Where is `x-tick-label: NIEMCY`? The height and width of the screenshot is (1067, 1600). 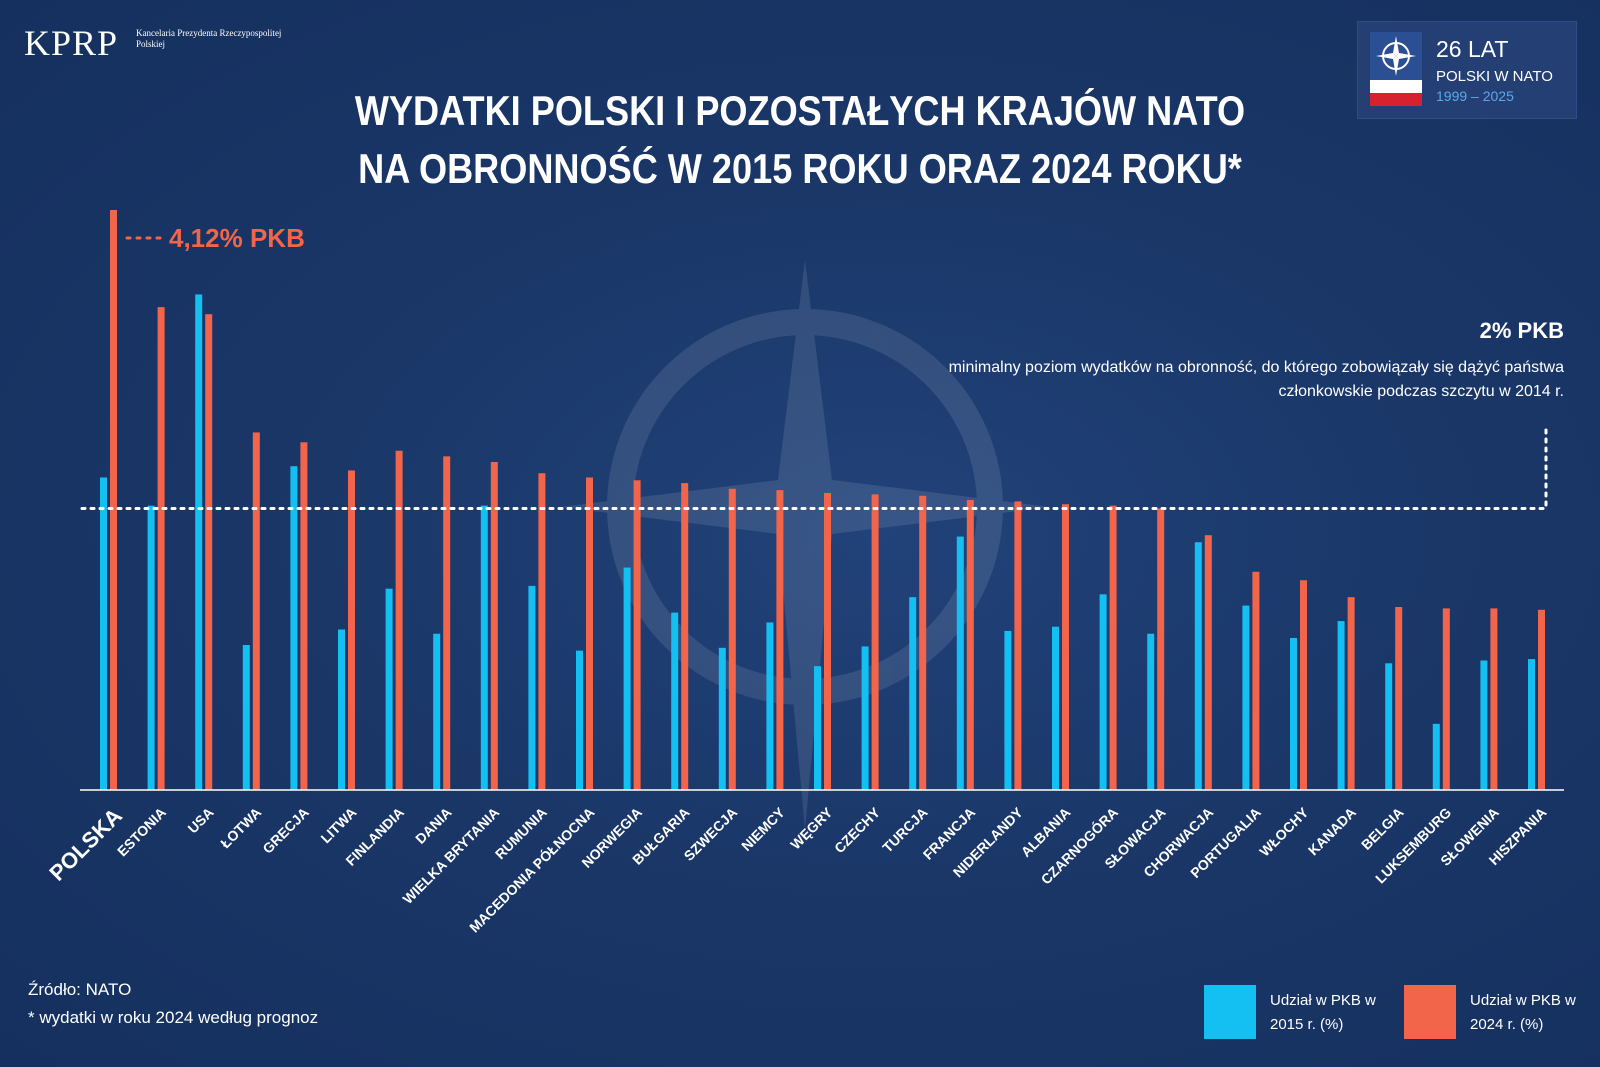
x-tick-label: NIEMCY is located at coordinates (763, 829).